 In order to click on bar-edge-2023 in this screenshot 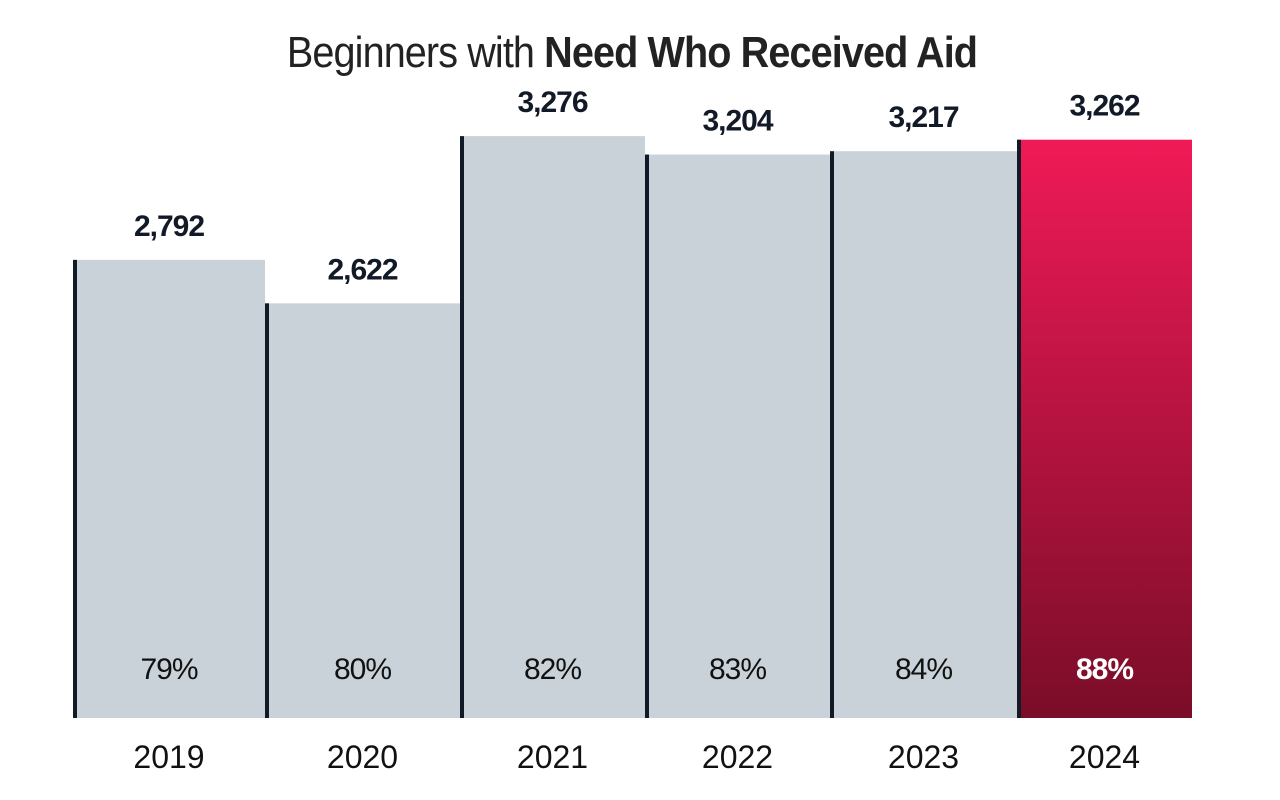, I will do `click(832, 435)`.